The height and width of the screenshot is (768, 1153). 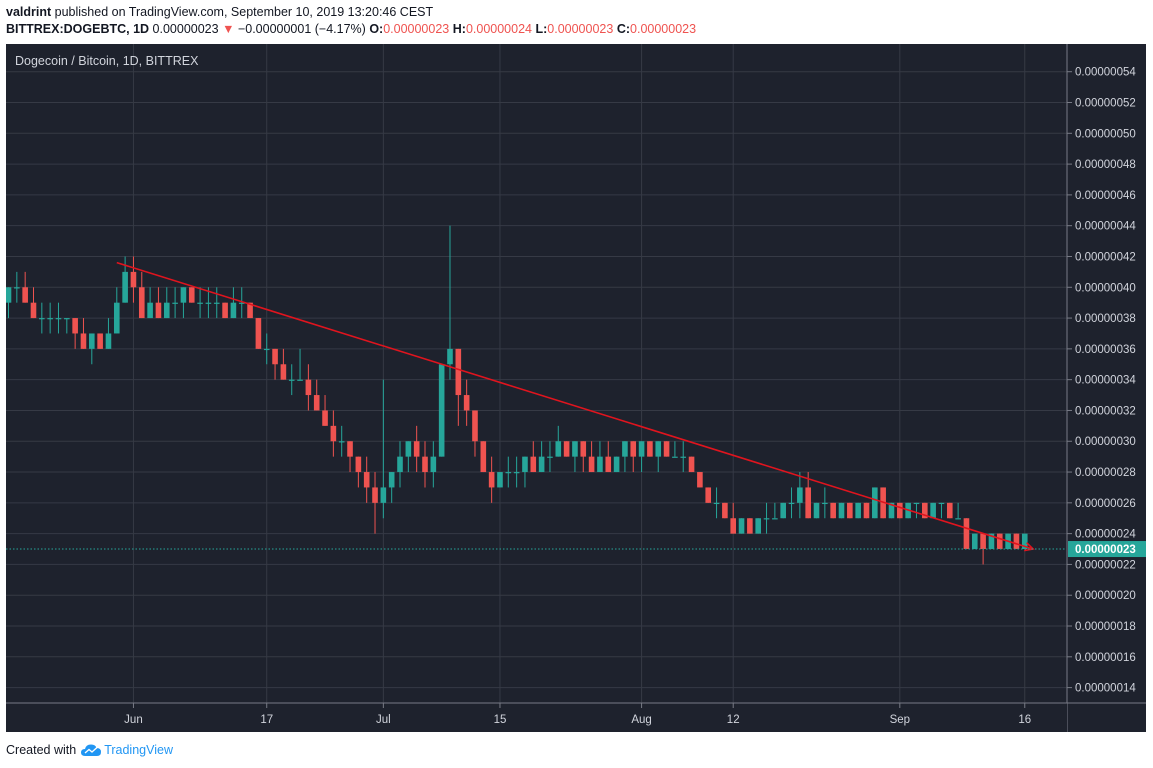 I want to click on tradingview-logo: TradingView, so click(x=126, y=750).